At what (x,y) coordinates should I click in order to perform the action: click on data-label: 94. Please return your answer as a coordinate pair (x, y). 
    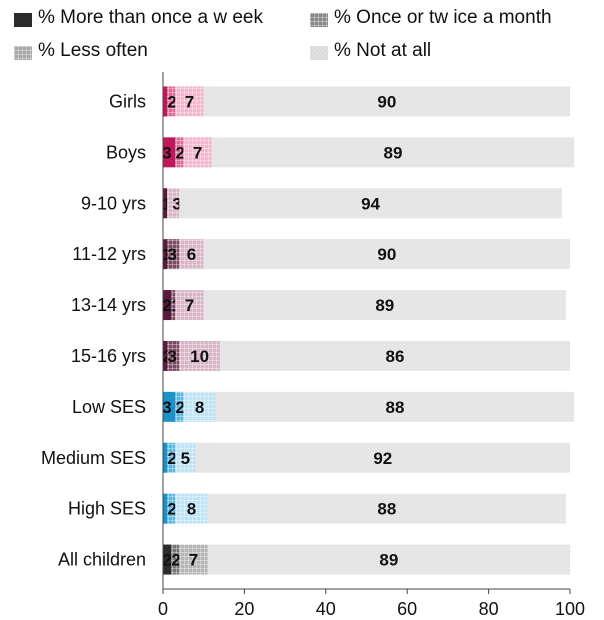
    Looking at the image, I should click on (370, 203).